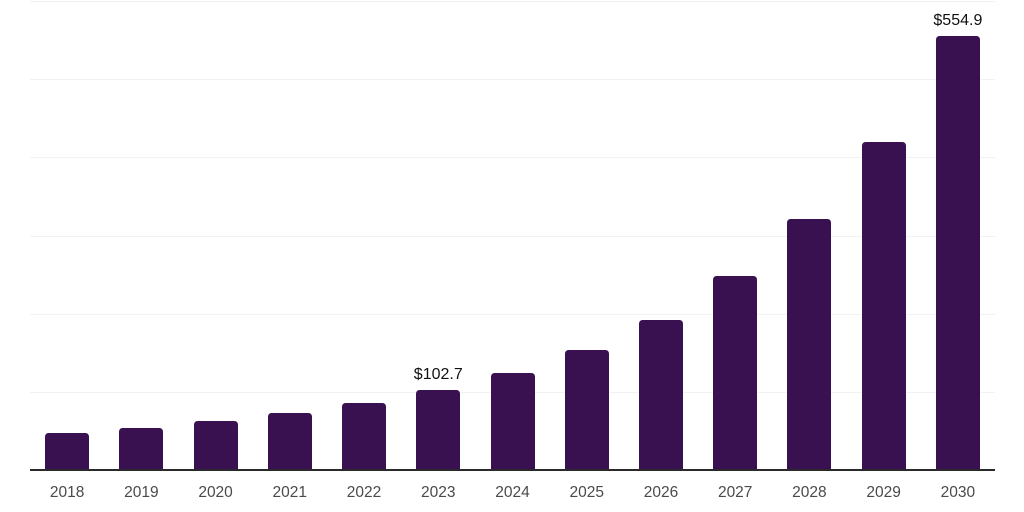 This screenshot has width=1024, height=512. What do you see at coordinates (141, 492) in the screenshot?
I see `x-tick-2019: 2019` at bounding box center [141, 492].